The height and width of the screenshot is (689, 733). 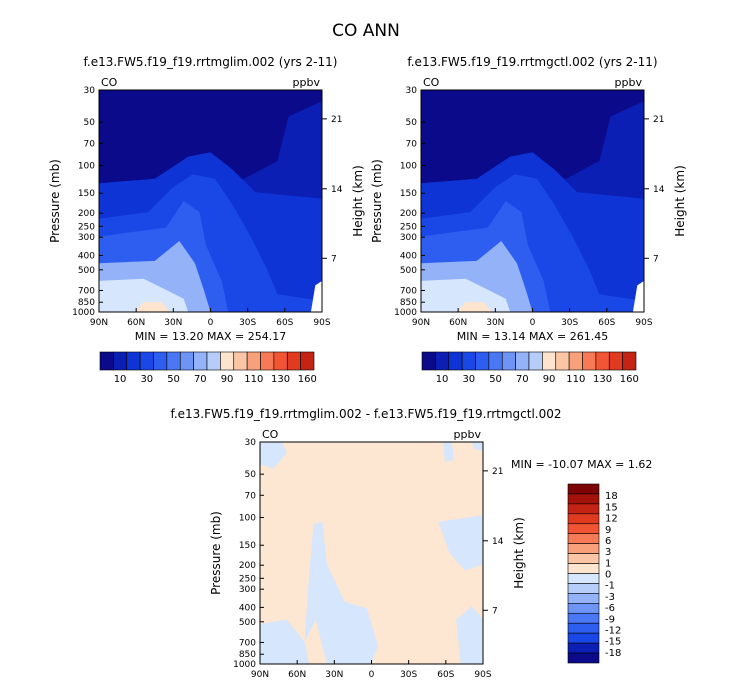 I want to click on y-tick-label: 150, so click(x=247, y=546).